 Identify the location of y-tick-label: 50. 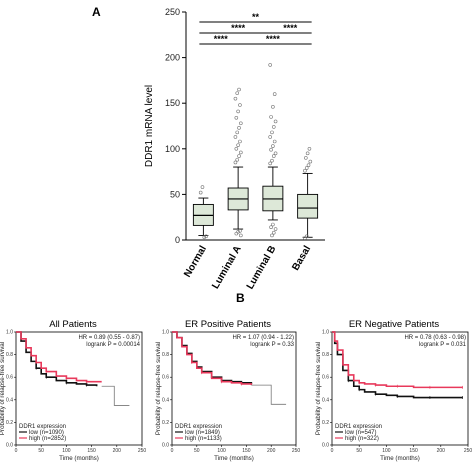
(175, 194).